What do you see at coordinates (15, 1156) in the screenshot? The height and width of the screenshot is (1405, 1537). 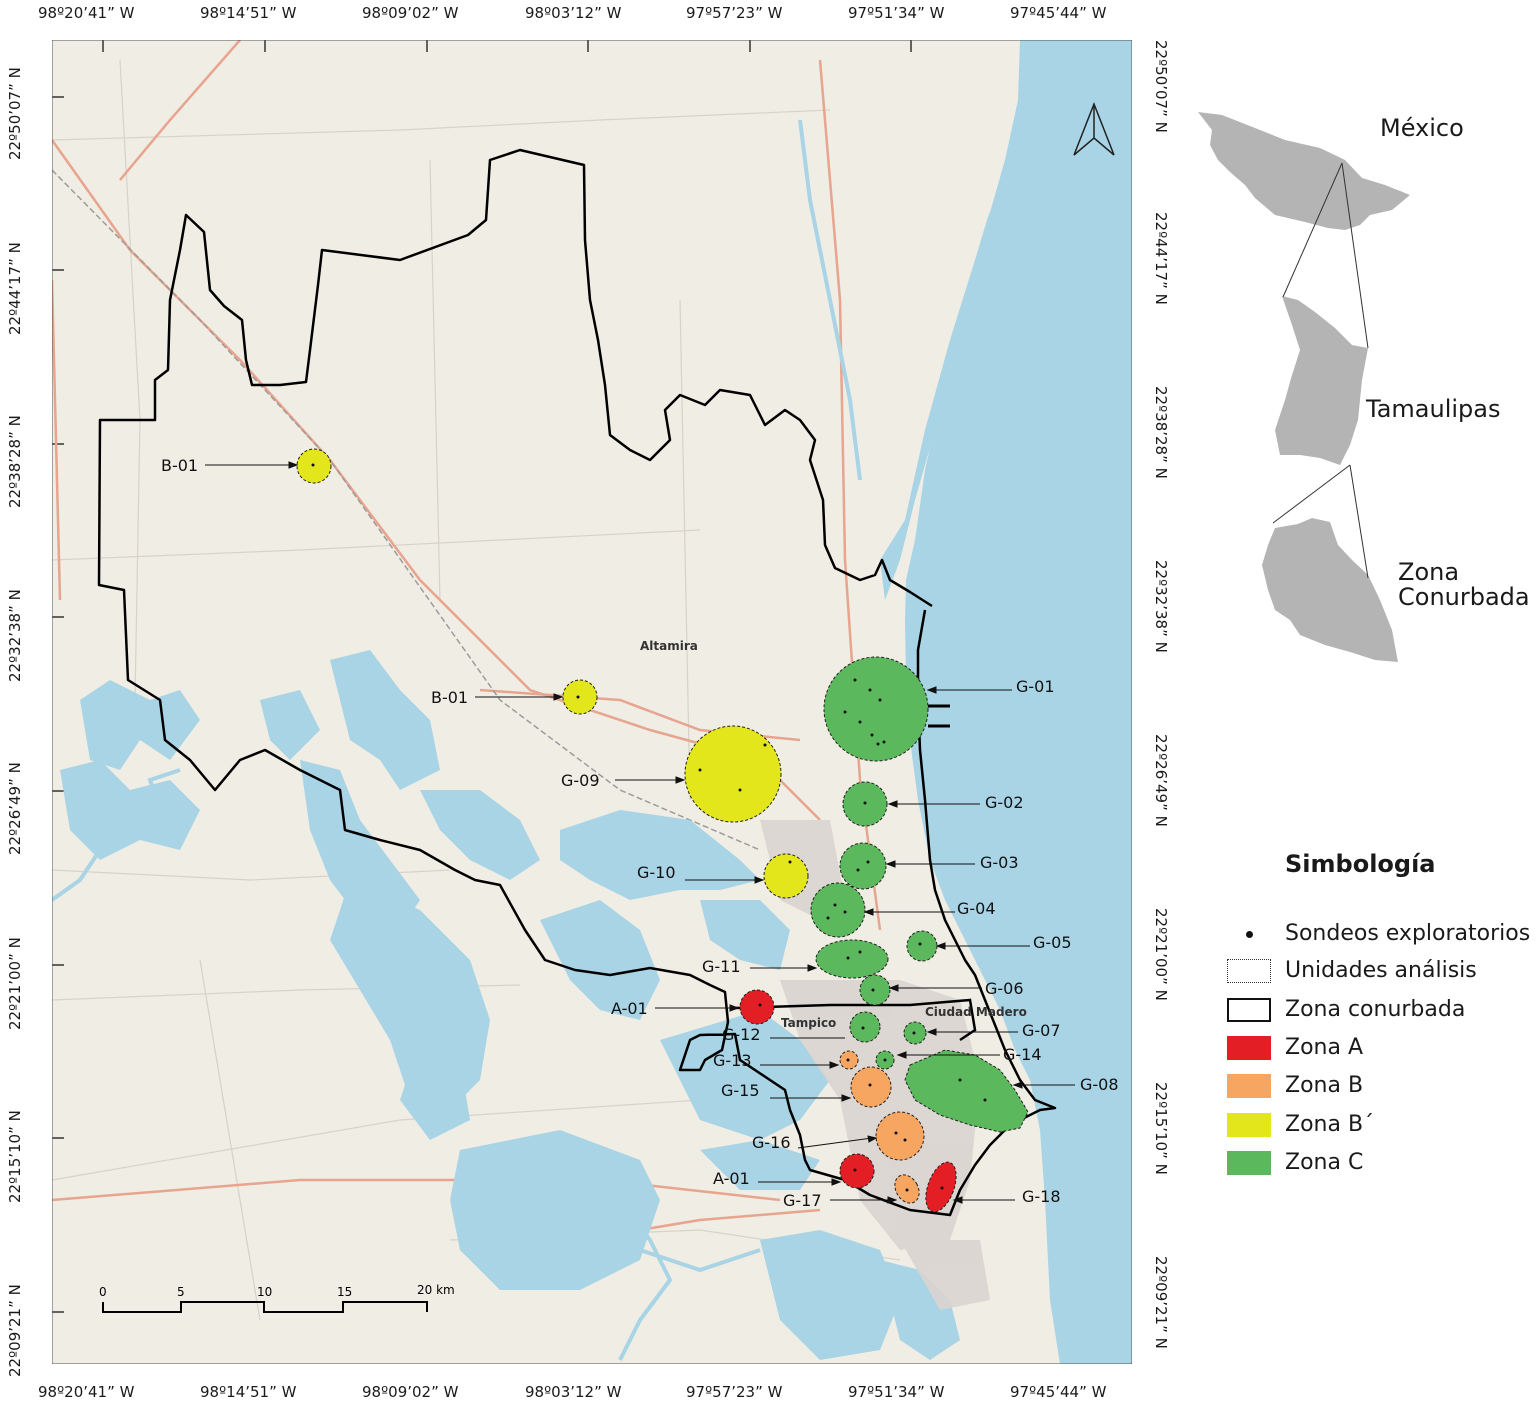 I see `latitude-label-left-7: 22º15’10” N` at bounding box center [15, 1156].